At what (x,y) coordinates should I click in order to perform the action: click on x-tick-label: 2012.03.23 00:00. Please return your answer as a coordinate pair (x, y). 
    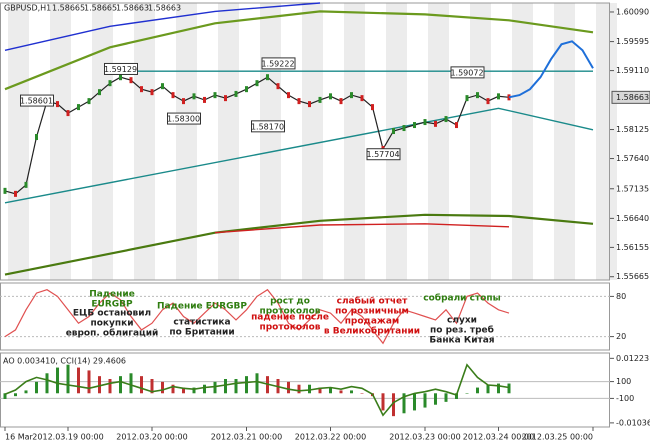
    Looking at the image, I should click on (424, 437).